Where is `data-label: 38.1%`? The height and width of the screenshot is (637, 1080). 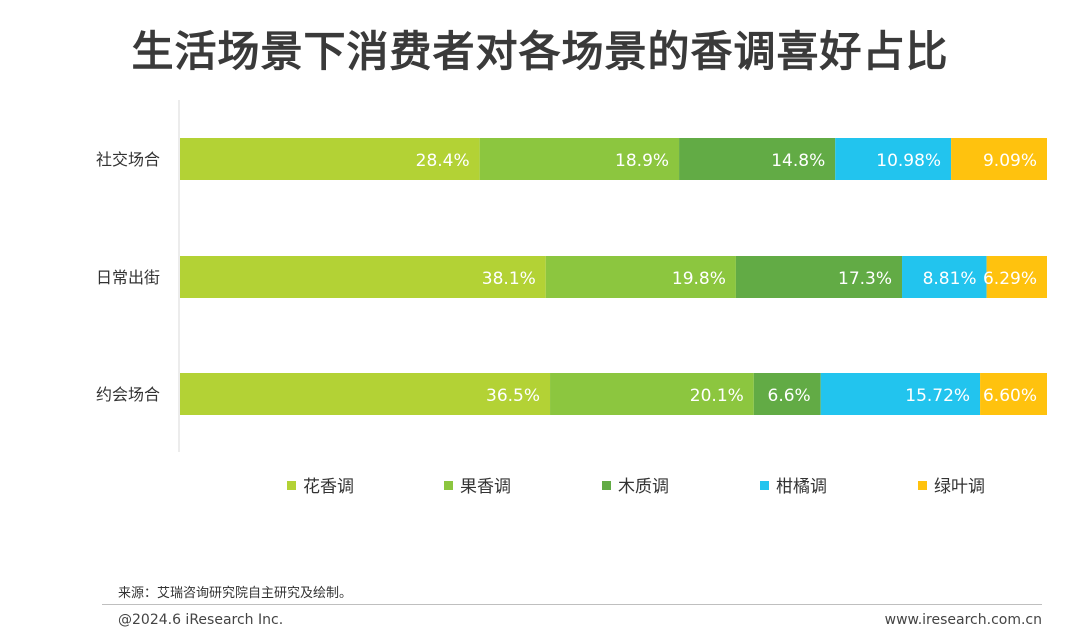 data-label: 38.1% is located at coordinates (509, 279).